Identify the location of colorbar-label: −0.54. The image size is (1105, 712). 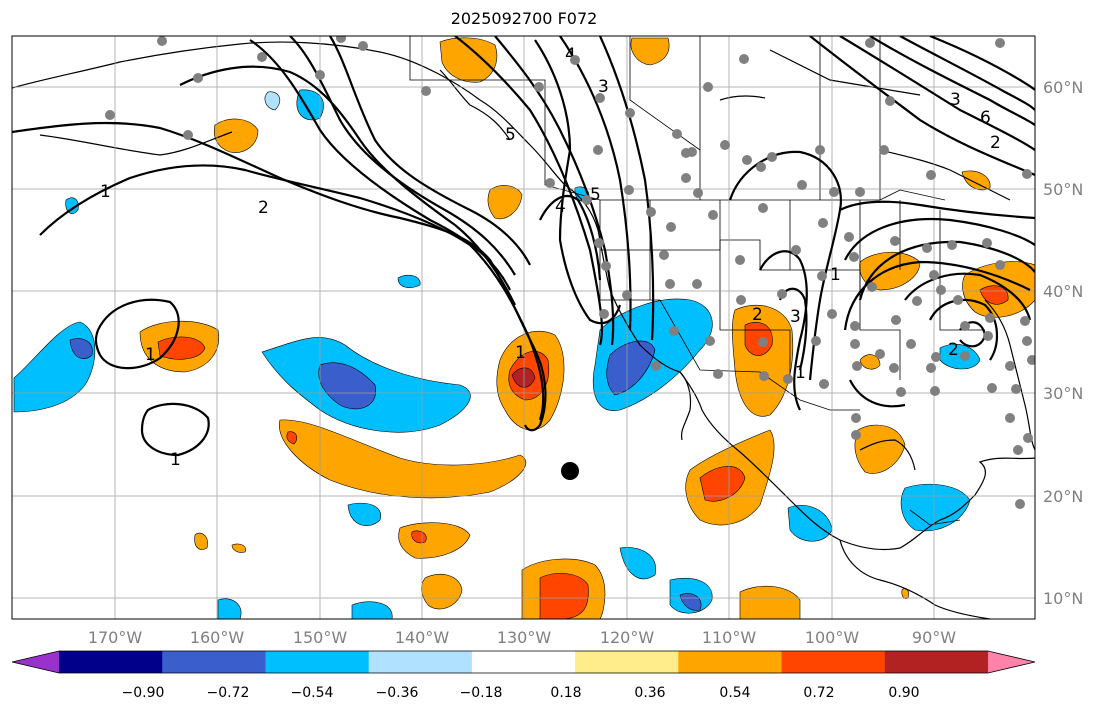
(312, 693).